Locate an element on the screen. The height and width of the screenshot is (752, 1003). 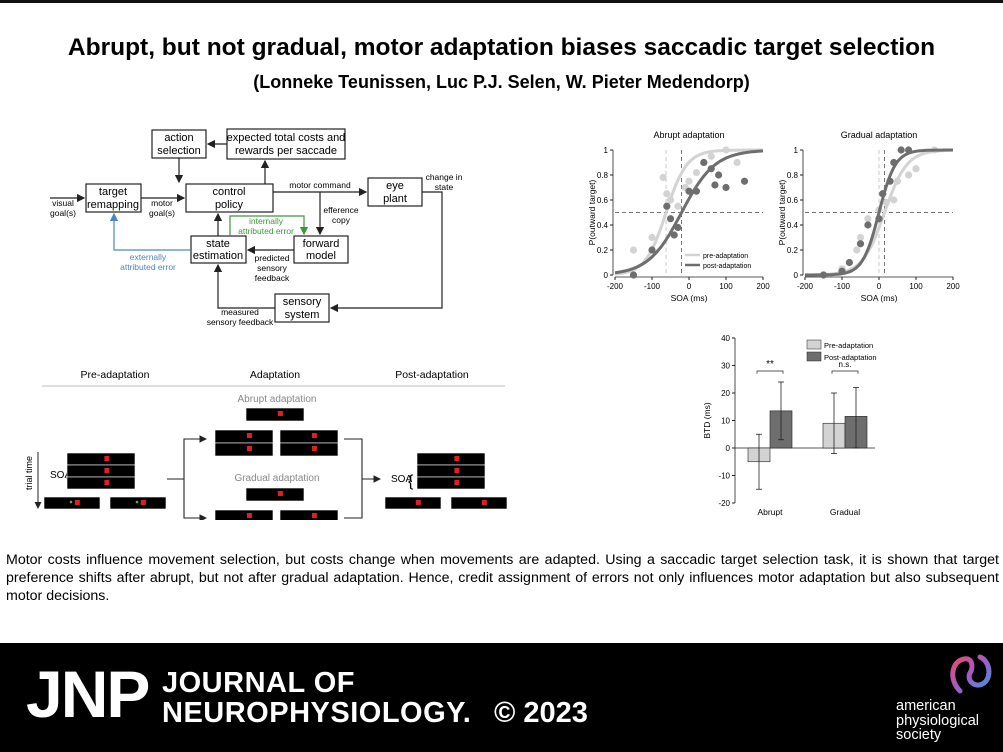
motor-command-label: motor command is located at coordinates (320, 185).